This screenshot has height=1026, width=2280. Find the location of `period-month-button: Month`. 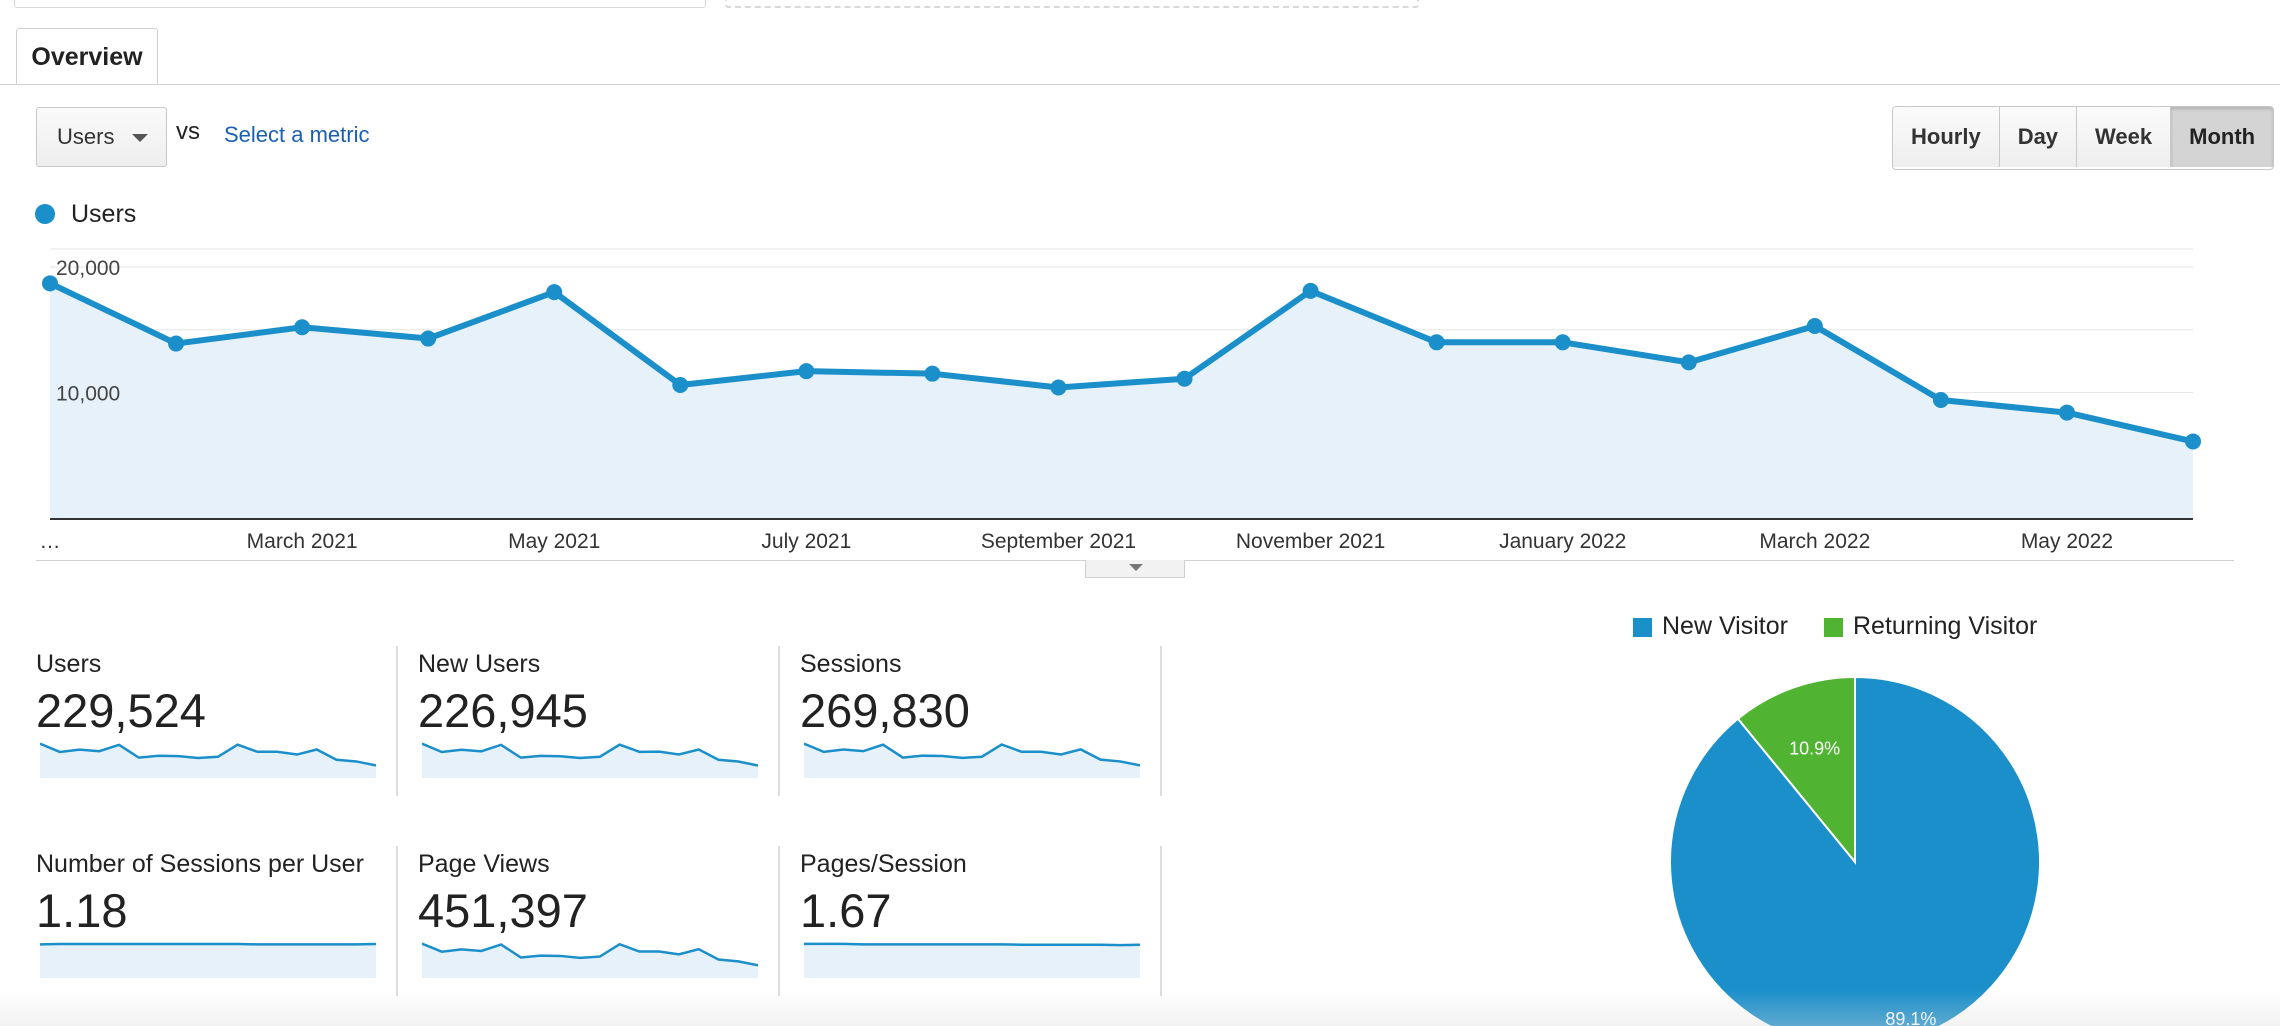

period-month-button: Month is located at coordinates (2222, 137).